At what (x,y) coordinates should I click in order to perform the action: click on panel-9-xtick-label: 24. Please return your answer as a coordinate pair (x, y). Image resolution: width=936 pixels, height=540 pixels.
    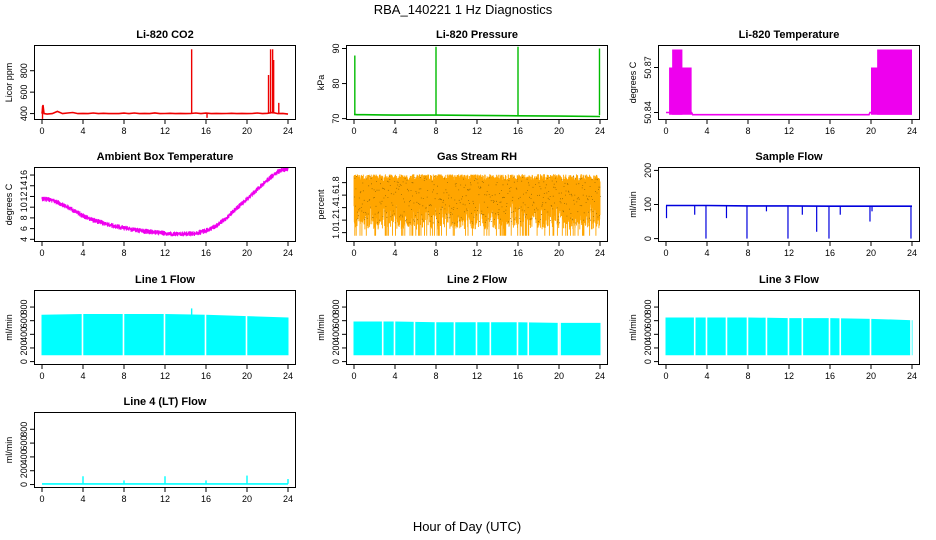
    Looking at the image, I should click on (912, 376).